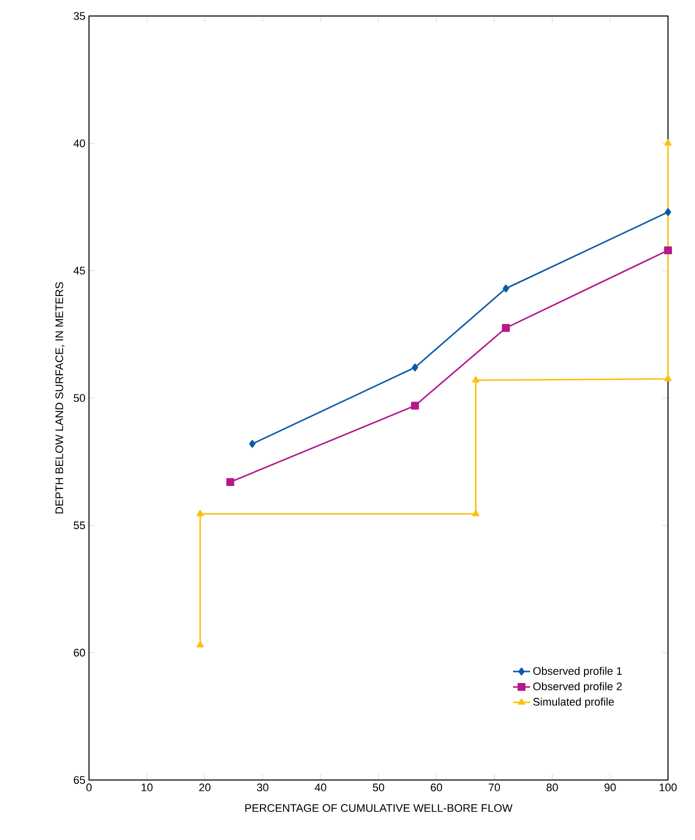 The image size is (695, 840). I want to click on y-tick-label: 40, so click(80, 143).